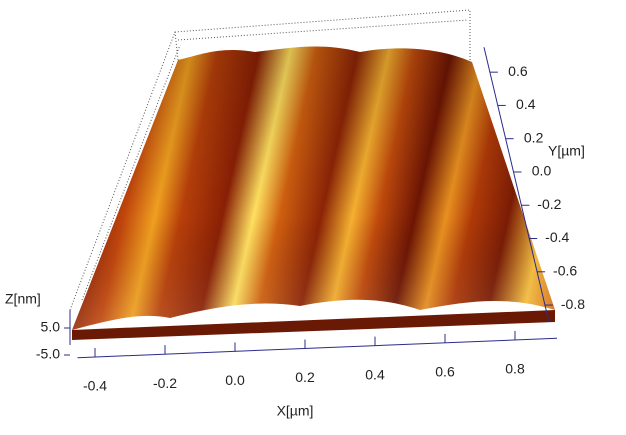  What do you see at coordinates (515, 369) in the screenshot?
I see `x-tick-label: 0.8` at bounding box center [515, 369].